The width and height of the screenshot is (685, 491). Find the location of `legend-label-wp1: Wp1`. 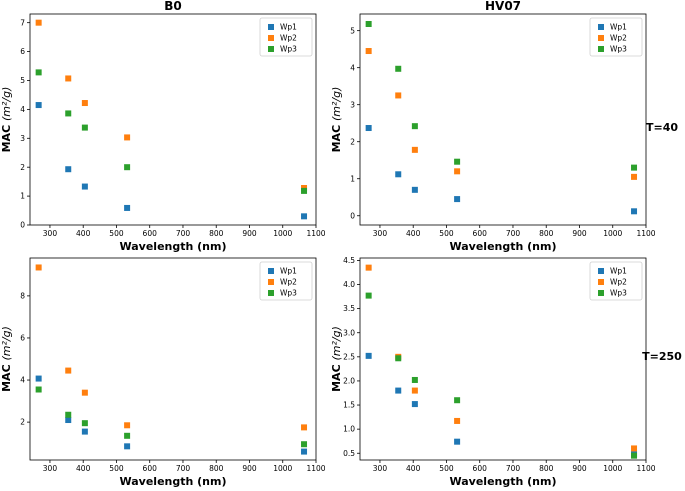

legend-label-wp1: Wp1 is located at coordinates (618, 27).